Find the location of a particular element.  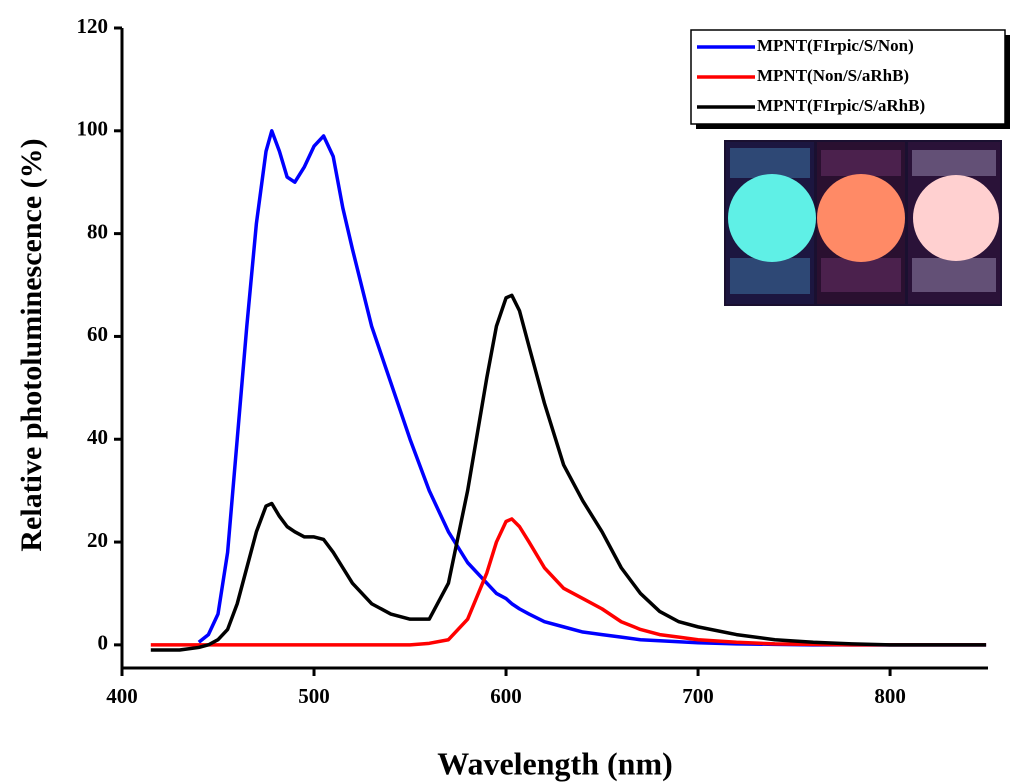

y-tick-label: 100 is located at coordinates (93, 129).